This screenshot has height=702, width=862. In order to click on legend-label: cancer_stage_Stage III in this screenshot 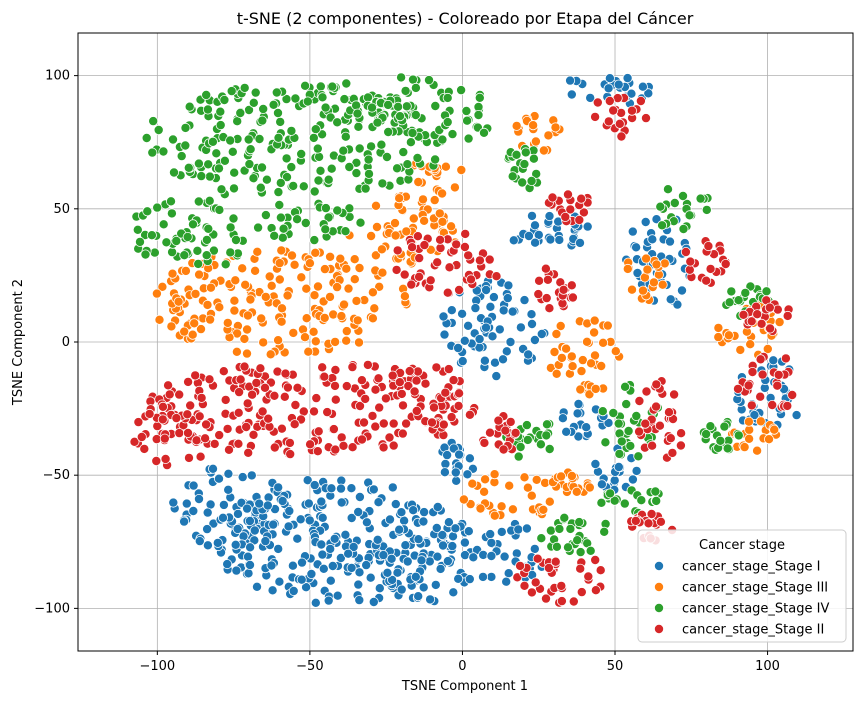, I will do `click(755, 588)`.